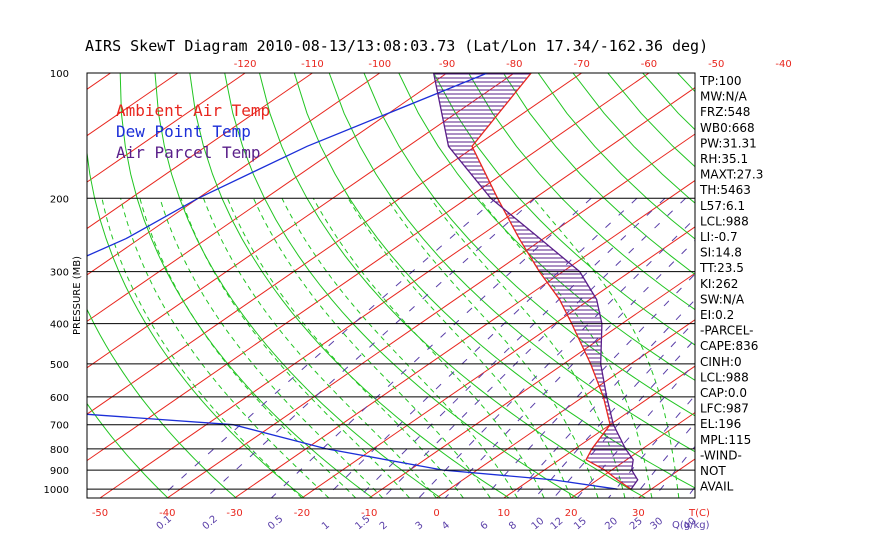  What do you see at coordinates (59, 450) in the screenshot?
I see `pressure-tick-label: 800` at bounding box center [59, 450].